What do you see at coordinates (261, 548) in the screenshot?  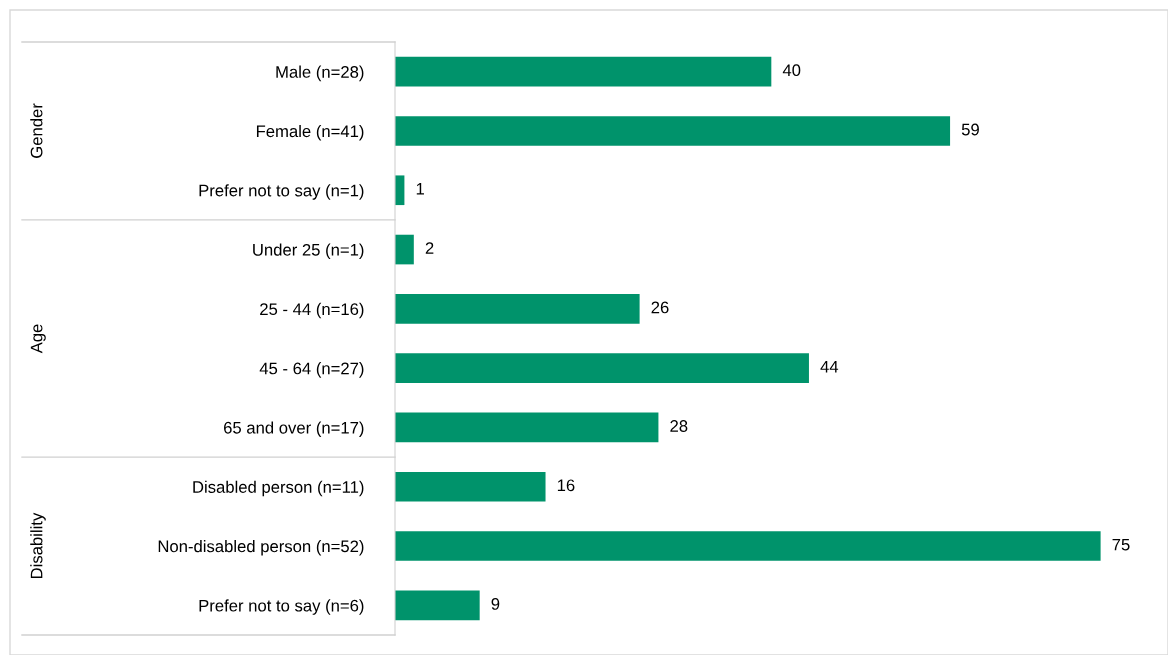 I see `y-tick-label: Non-disabled person (n=52)` at bounding box center [261, 548].